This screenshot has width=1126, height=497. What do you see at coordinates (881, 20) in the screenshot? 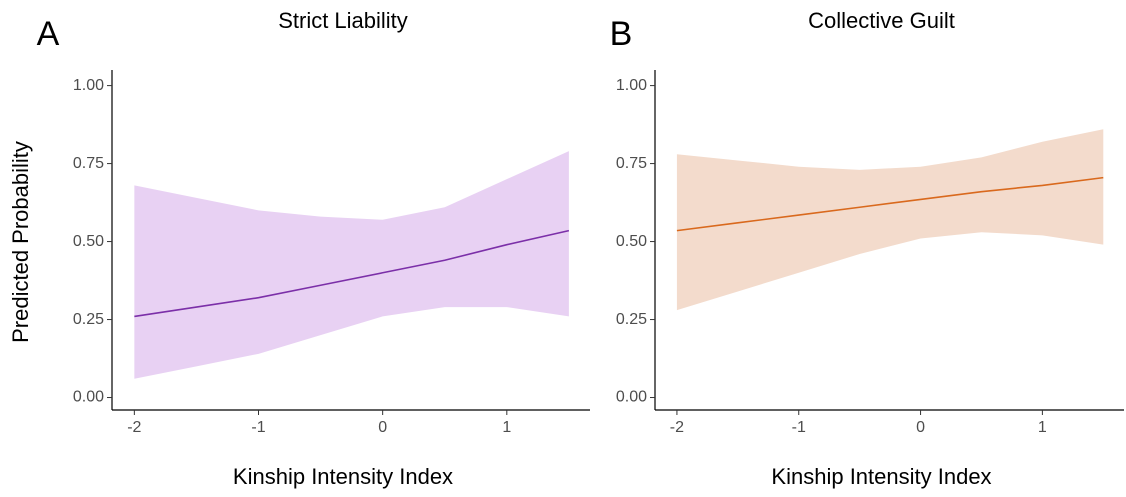
I see `chart-title: Collective Guilt` at bounding box center [881, 20].